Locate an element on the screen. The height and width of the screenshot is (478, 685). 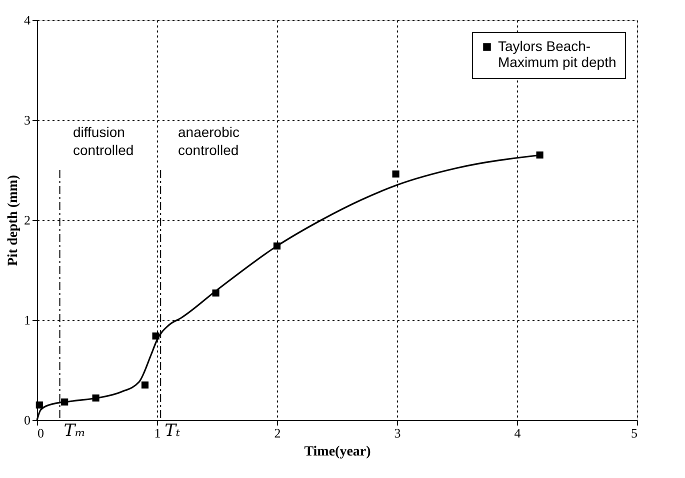
x-tick-label: 0 is located at coordinates (41, 433).